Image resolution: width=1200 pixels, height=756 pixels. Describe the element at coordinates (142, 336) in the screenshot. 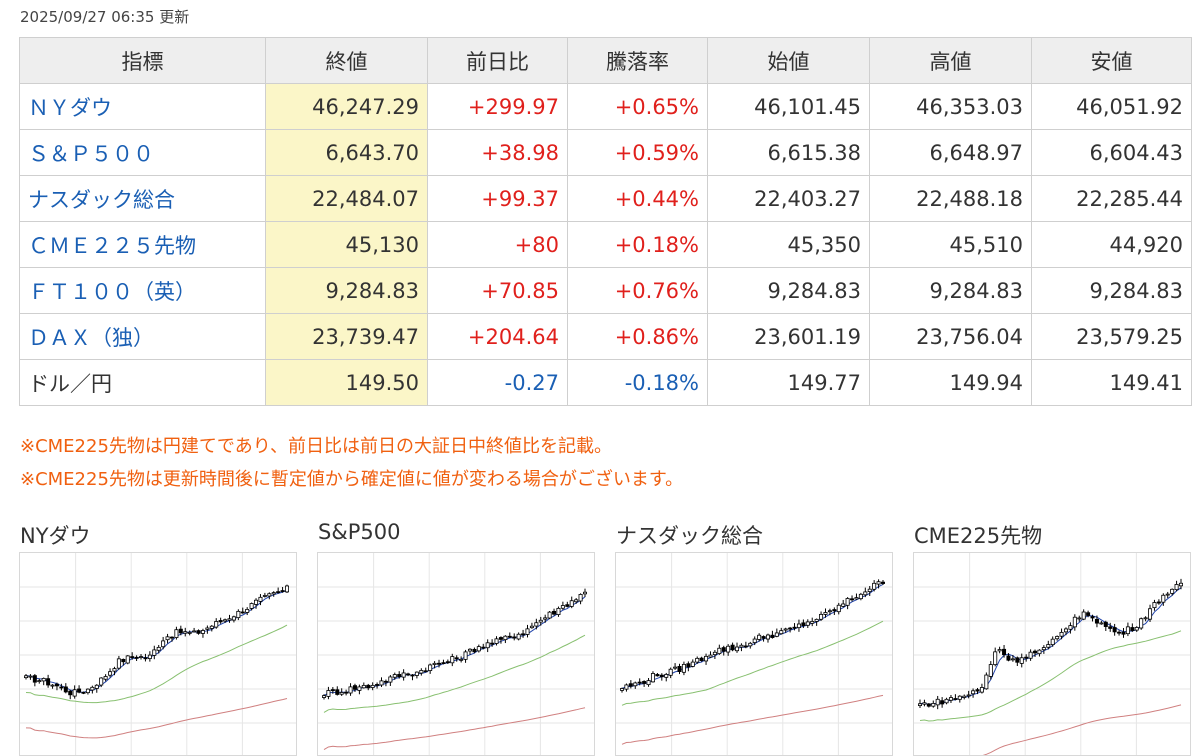

I see `index-name-dax: ＤＡＸ（独）` at that location.